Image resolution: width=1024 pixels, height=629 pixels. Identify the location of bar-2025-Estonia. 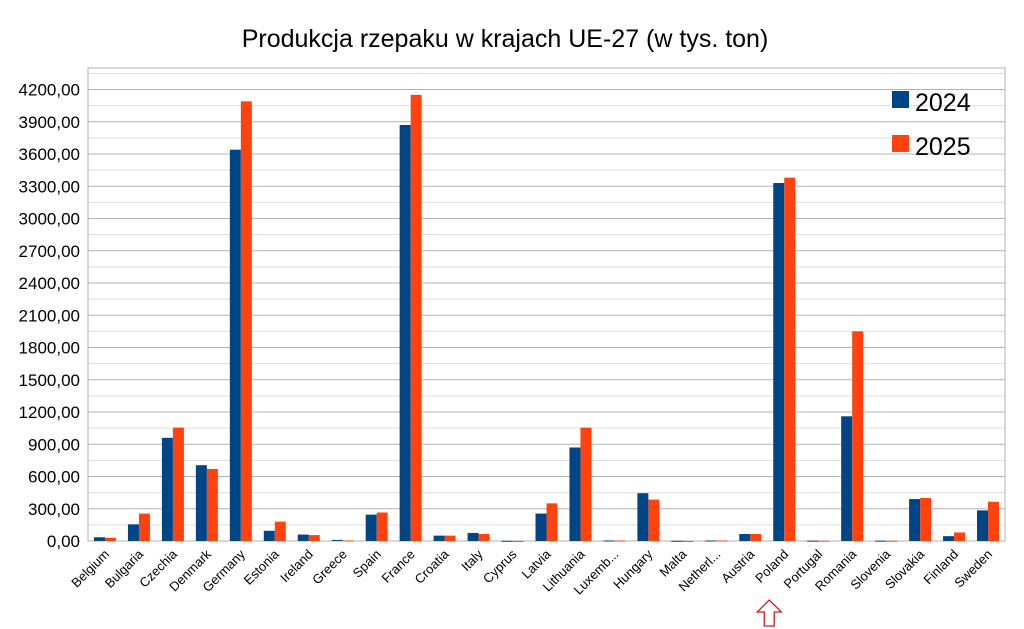
(280, 531).